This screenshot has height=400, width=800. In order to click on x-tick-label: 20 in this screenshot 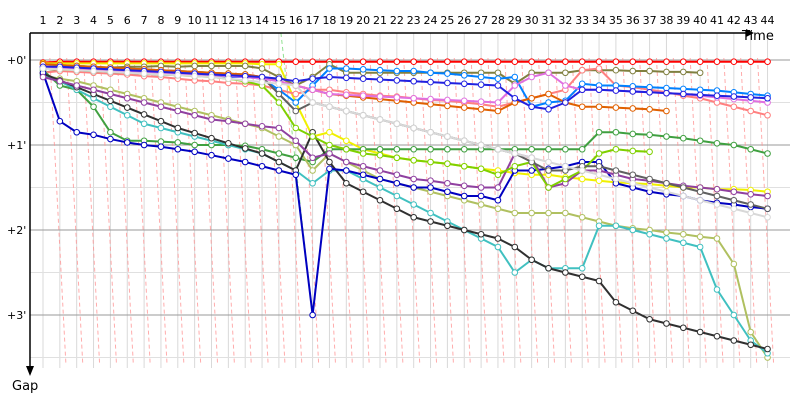, I will do `click(363, 20)`.